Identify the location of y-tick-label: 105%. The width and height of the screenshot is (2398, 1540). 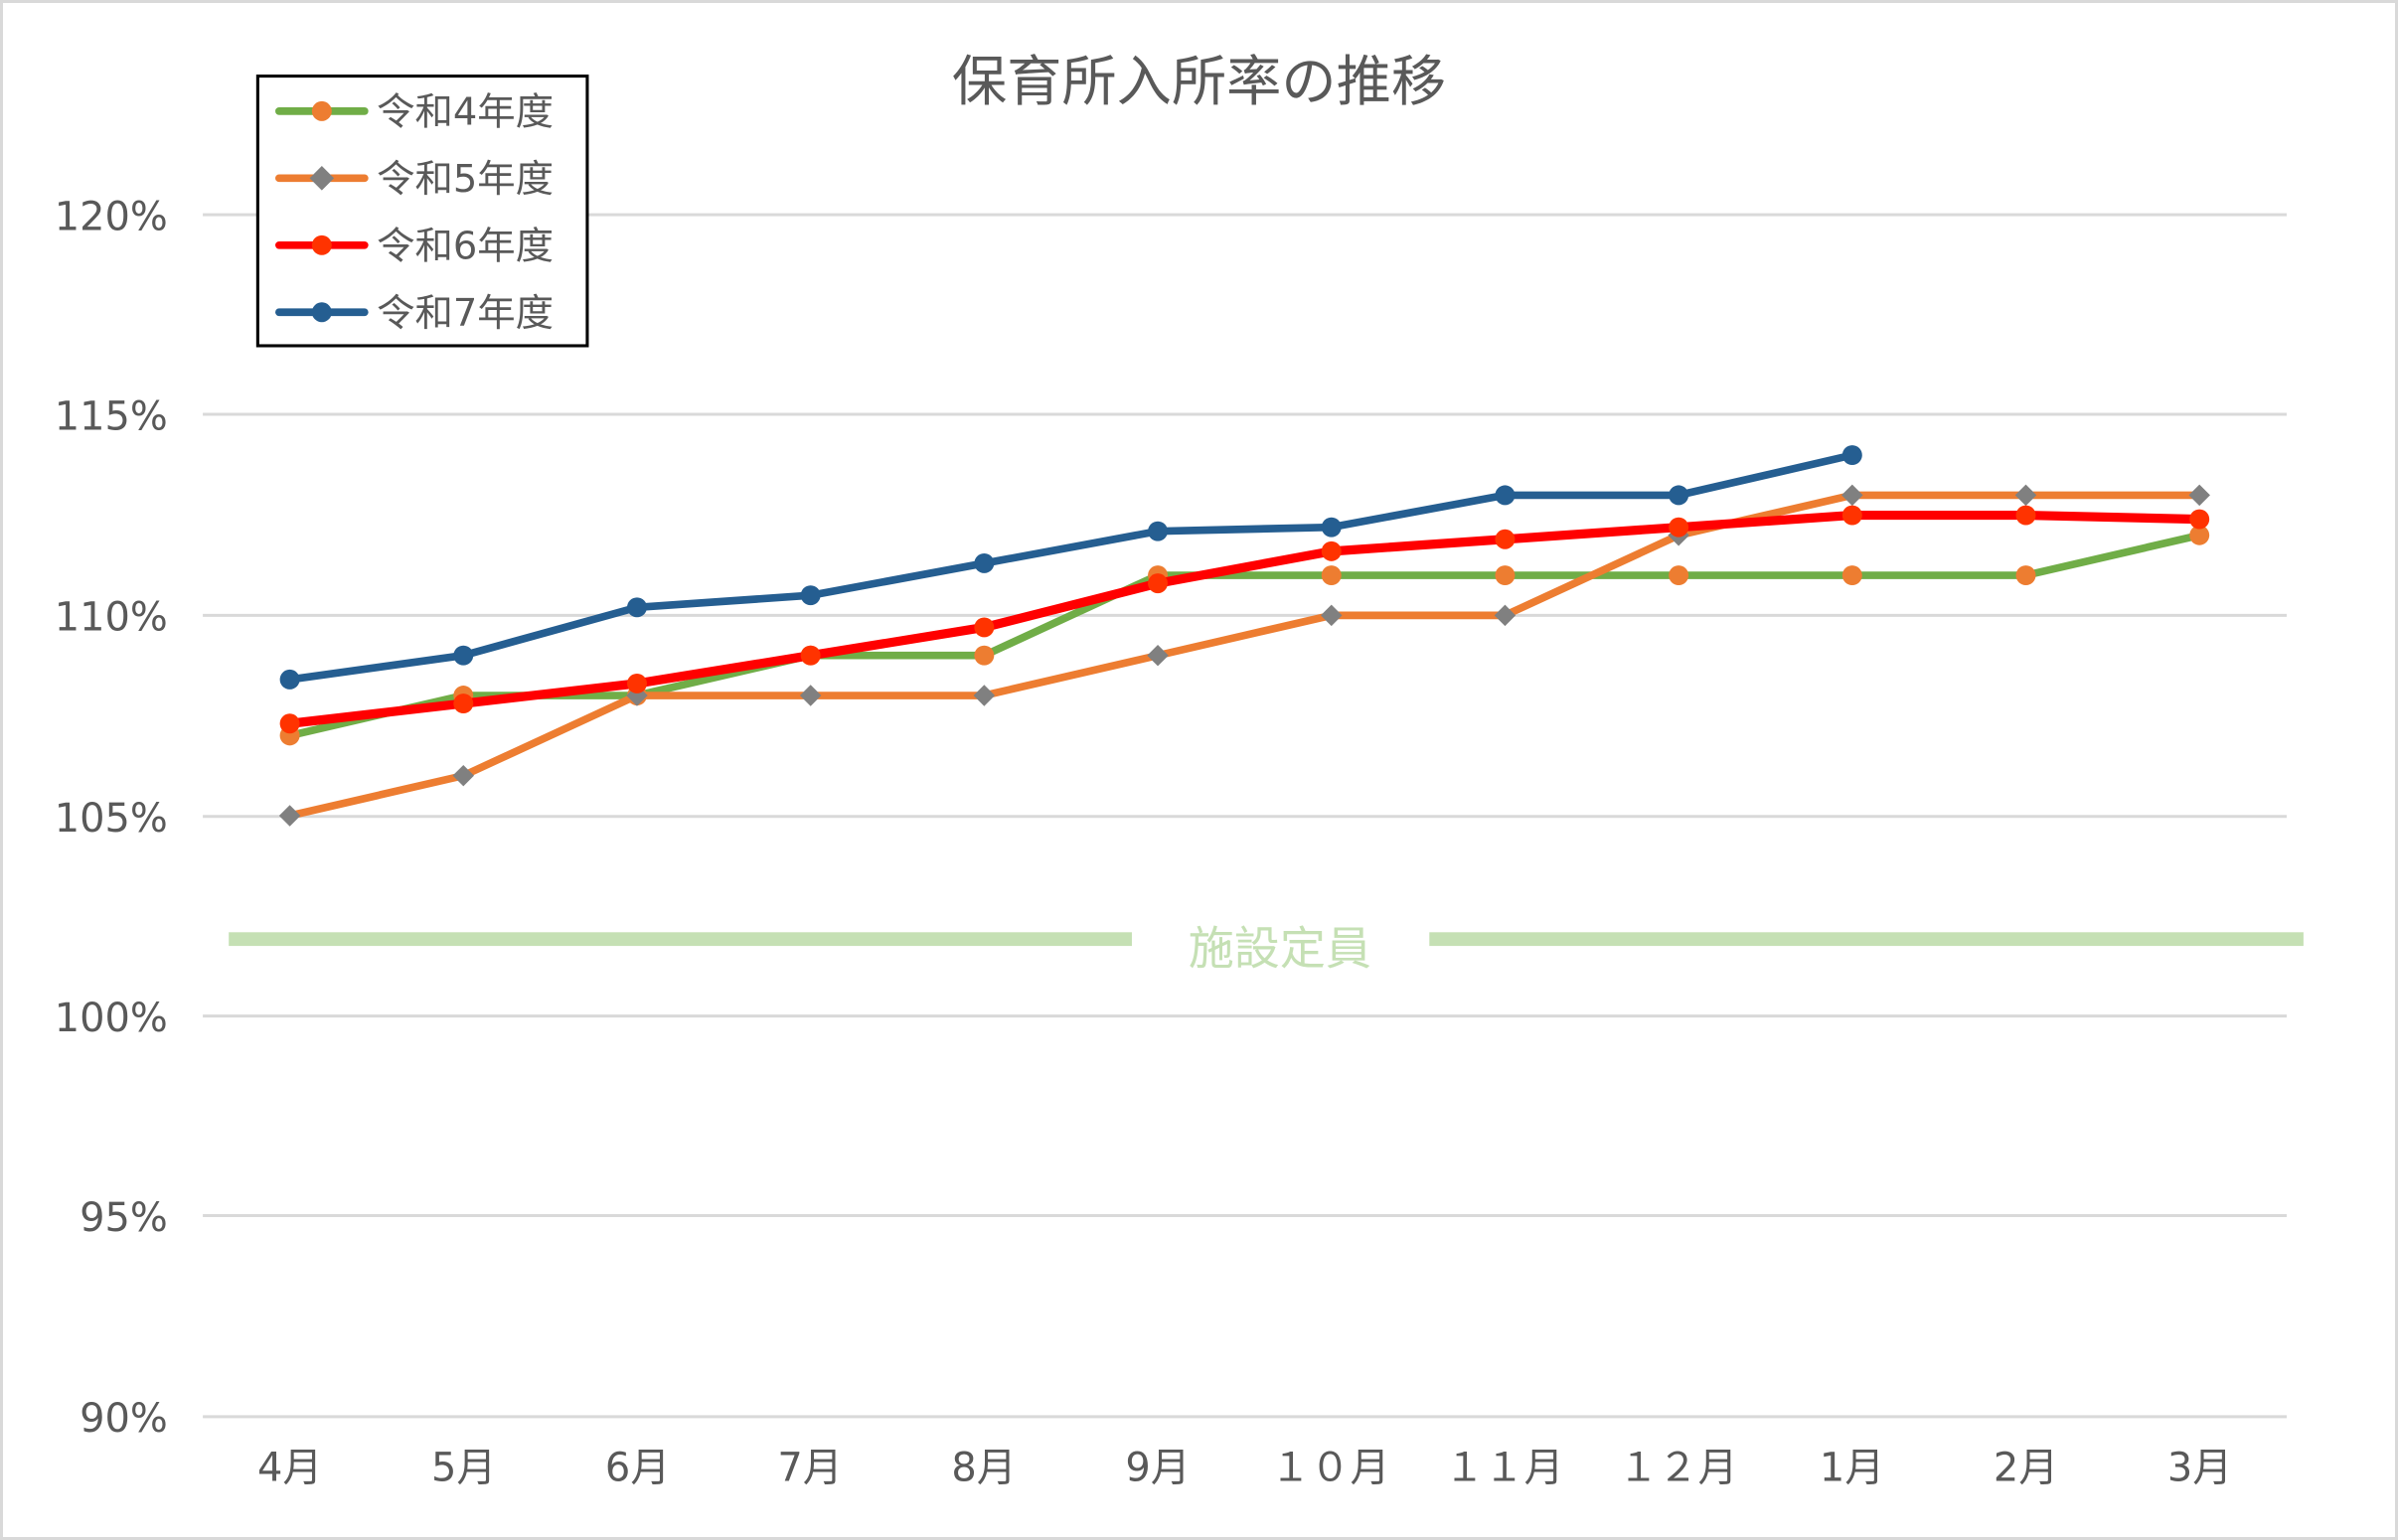
(111, 819).